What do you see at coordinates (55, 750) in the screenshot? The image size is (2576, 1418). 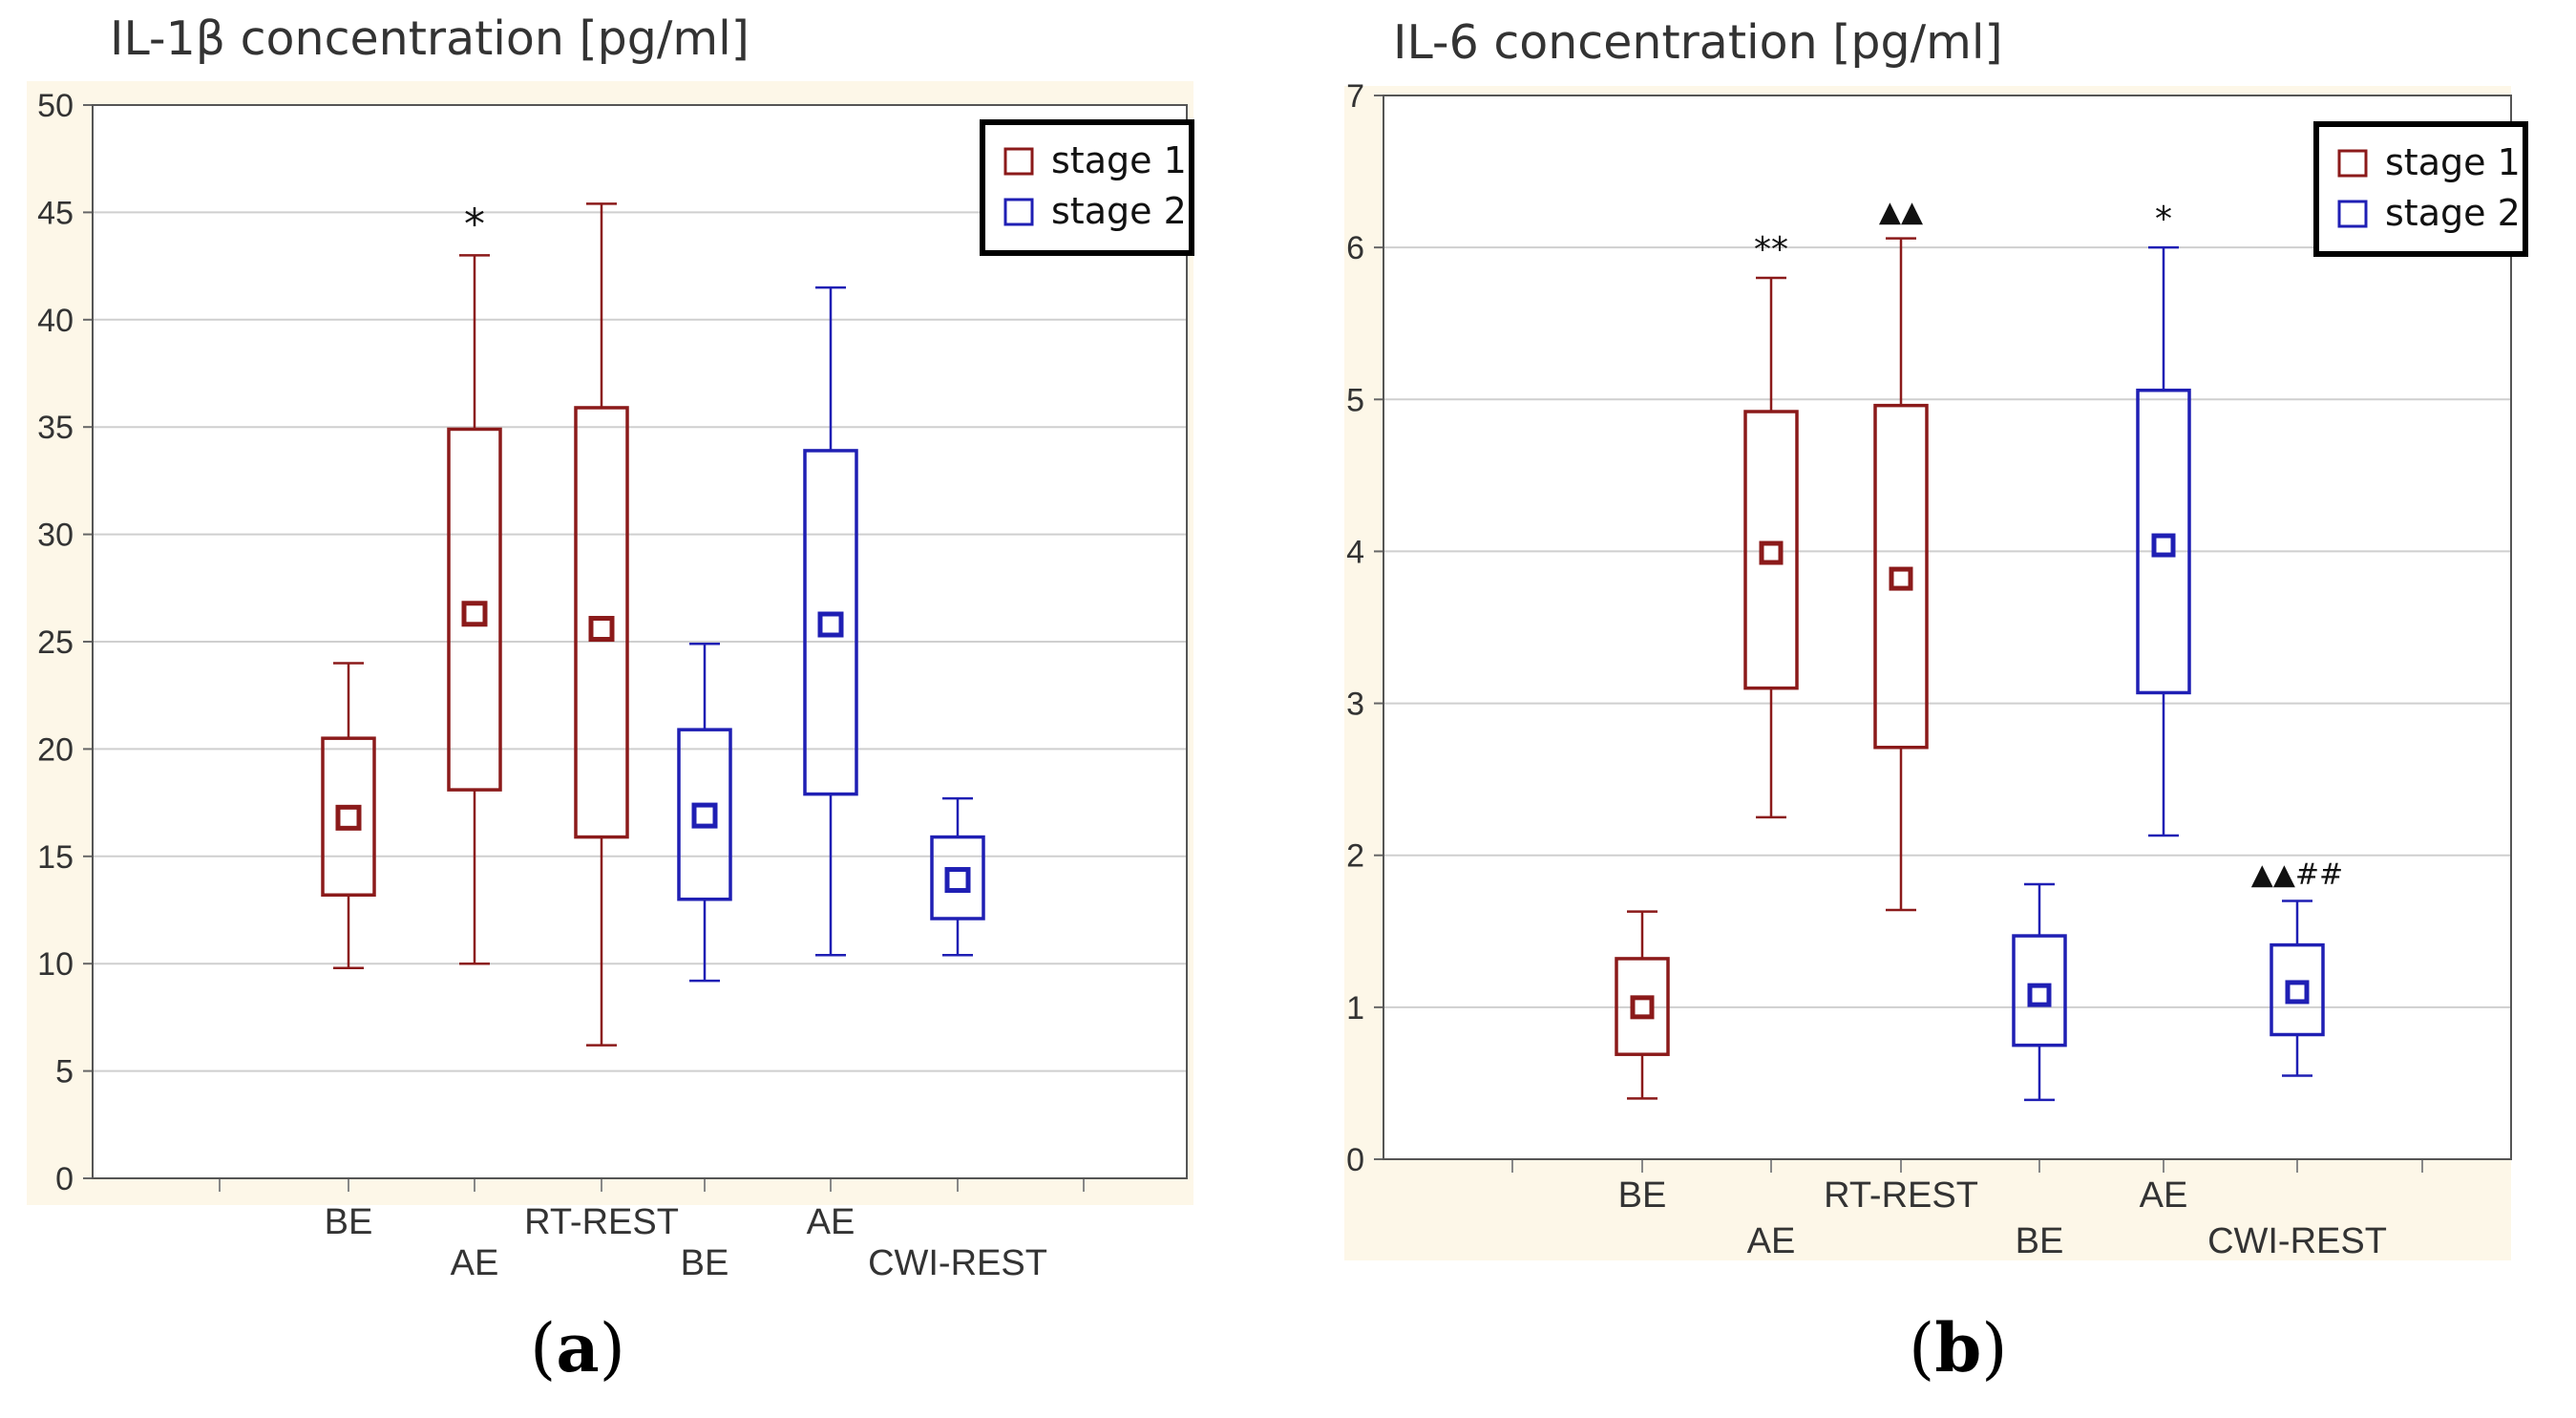 I see `y-tick-label: 20` at bounding box center [55, 750].